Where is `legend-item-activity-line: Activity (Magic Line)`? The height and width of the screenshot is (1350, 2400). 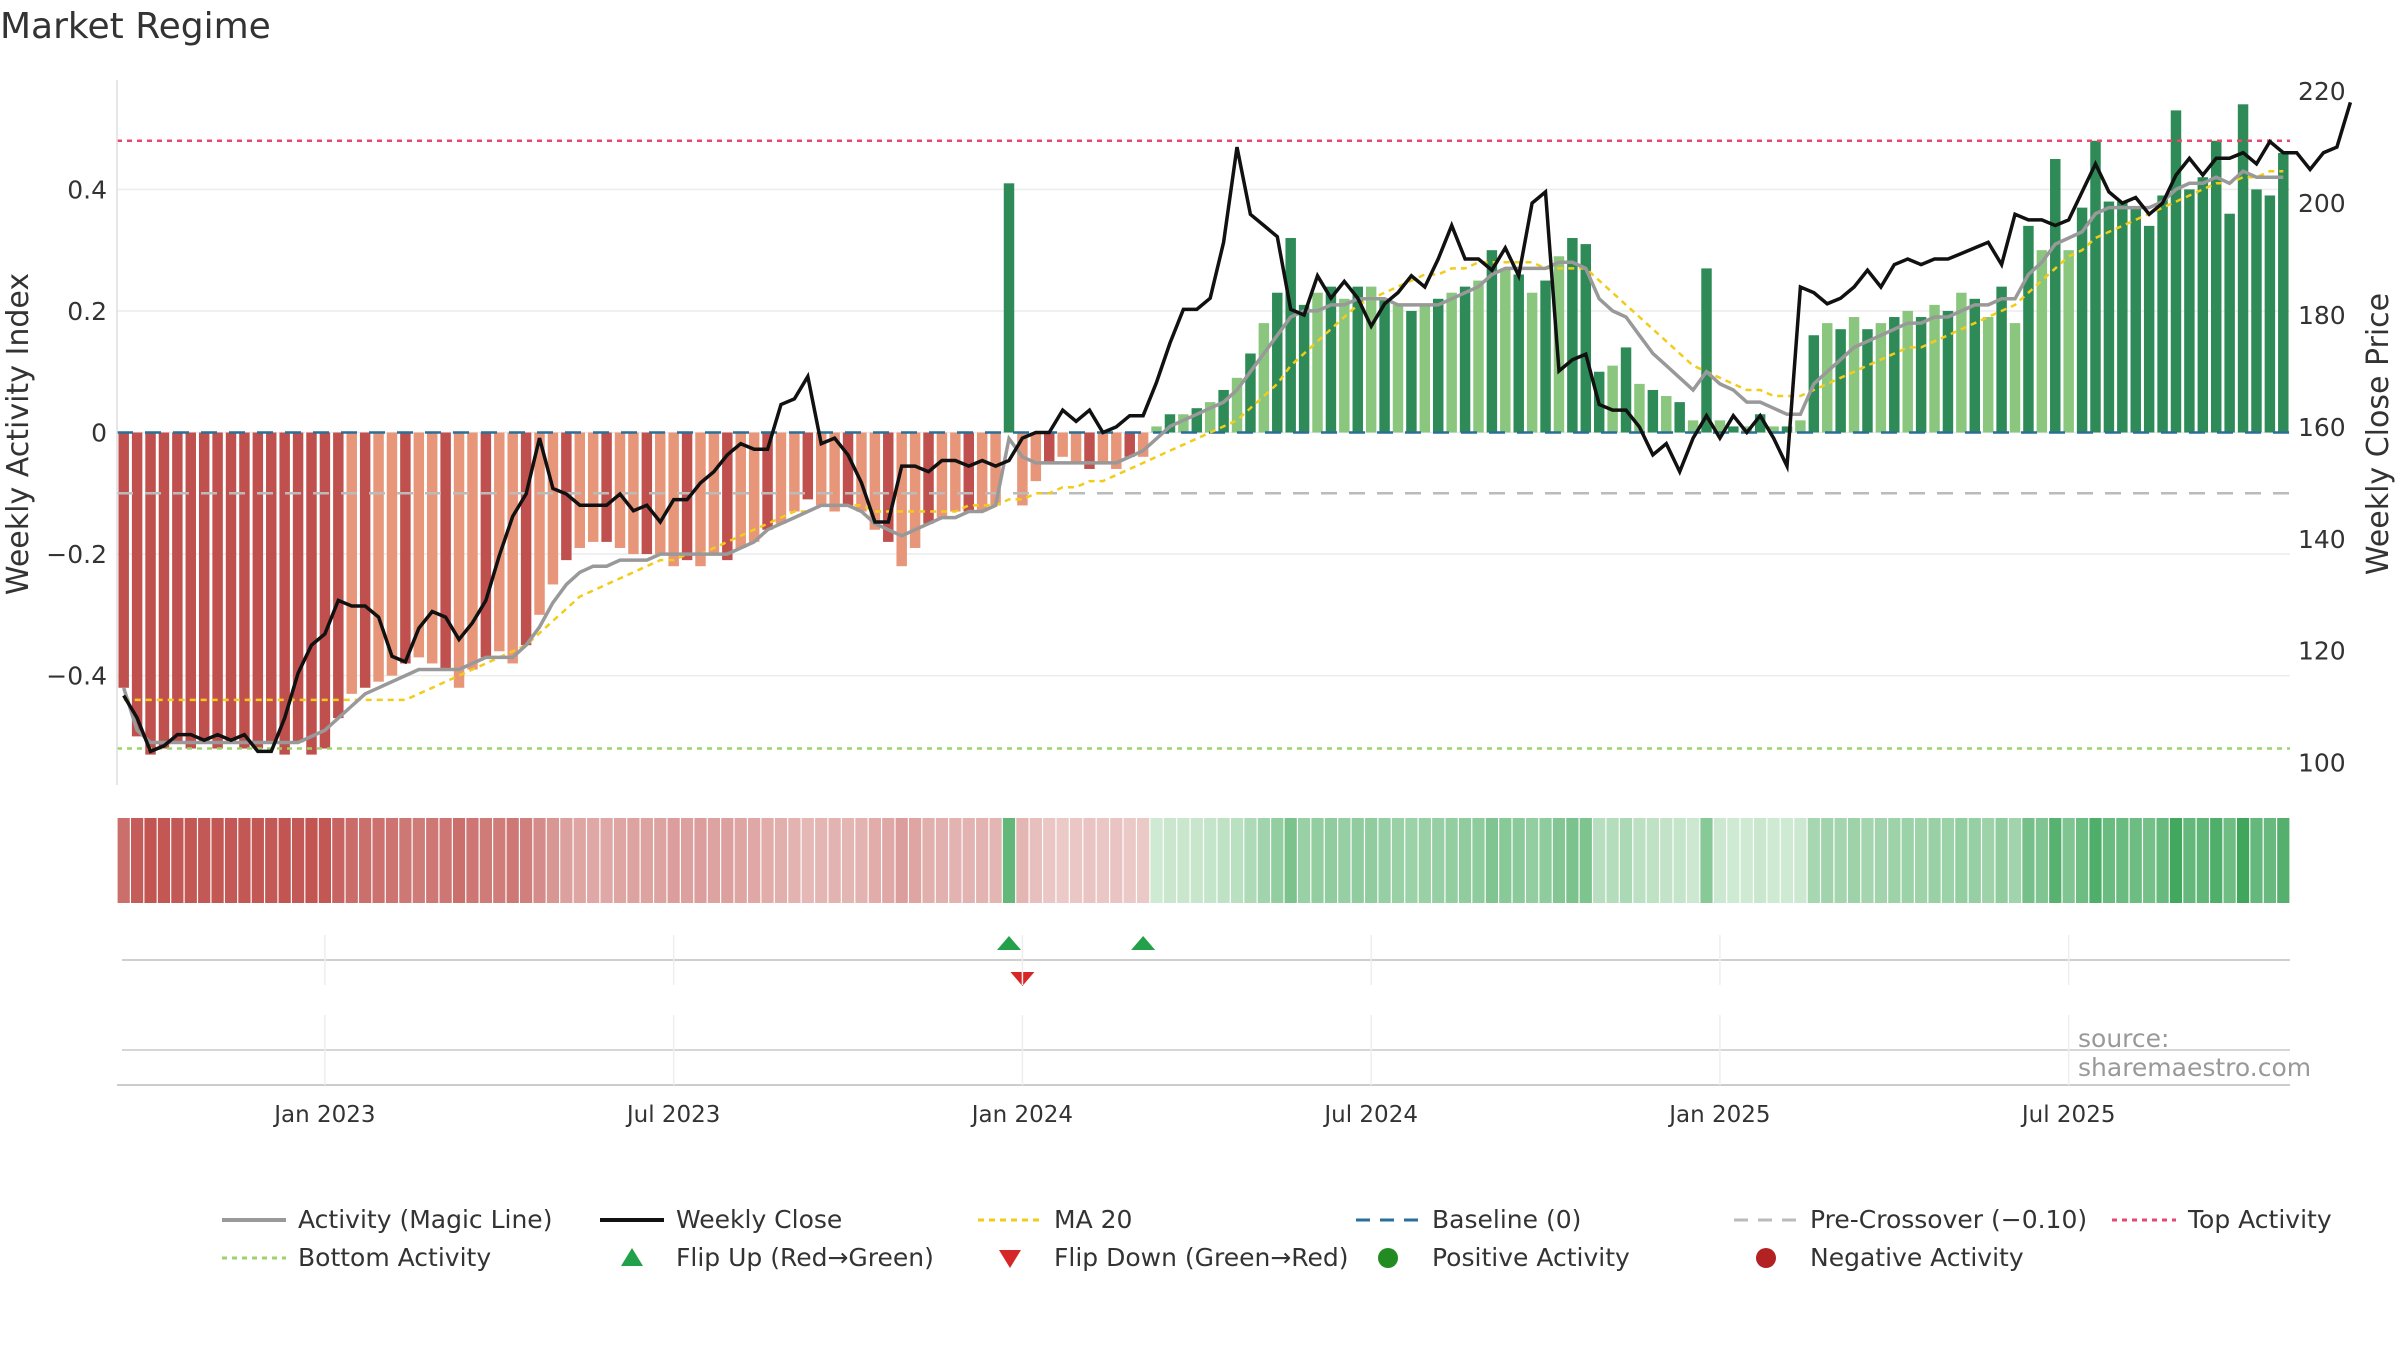 legend-item-activity-line: Activity (Magic Line) is located at coordinates (387, 1219).